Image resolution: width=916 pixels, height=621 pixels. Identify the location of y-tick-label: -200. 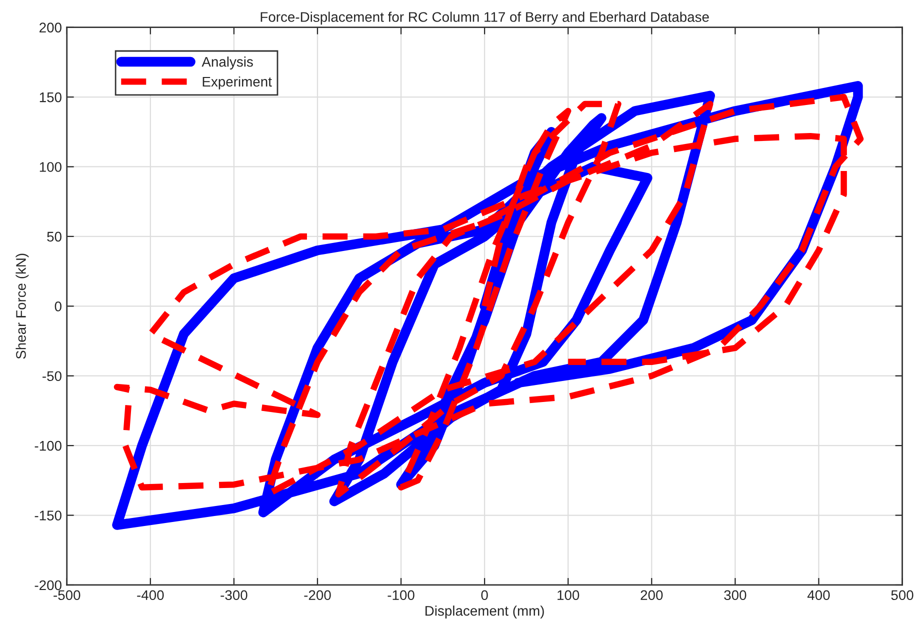
(48, 585).